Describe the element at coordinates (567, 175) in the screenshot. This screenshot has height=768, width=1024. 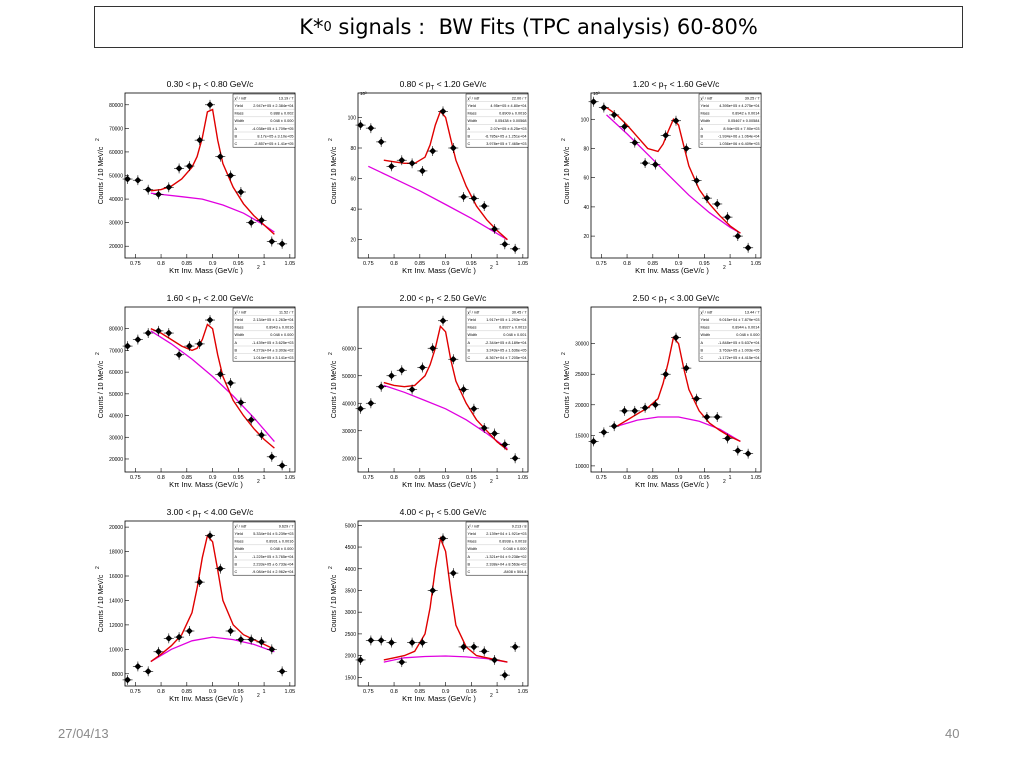
I see `y-axis-label: Counts / 10 MeV/c` at that location.